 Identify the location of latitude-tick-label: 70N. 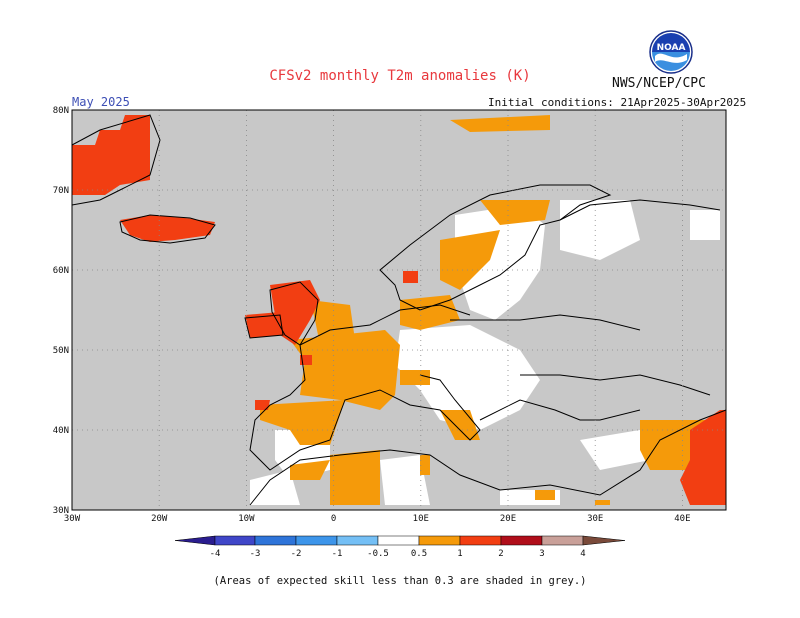
(61, 191).